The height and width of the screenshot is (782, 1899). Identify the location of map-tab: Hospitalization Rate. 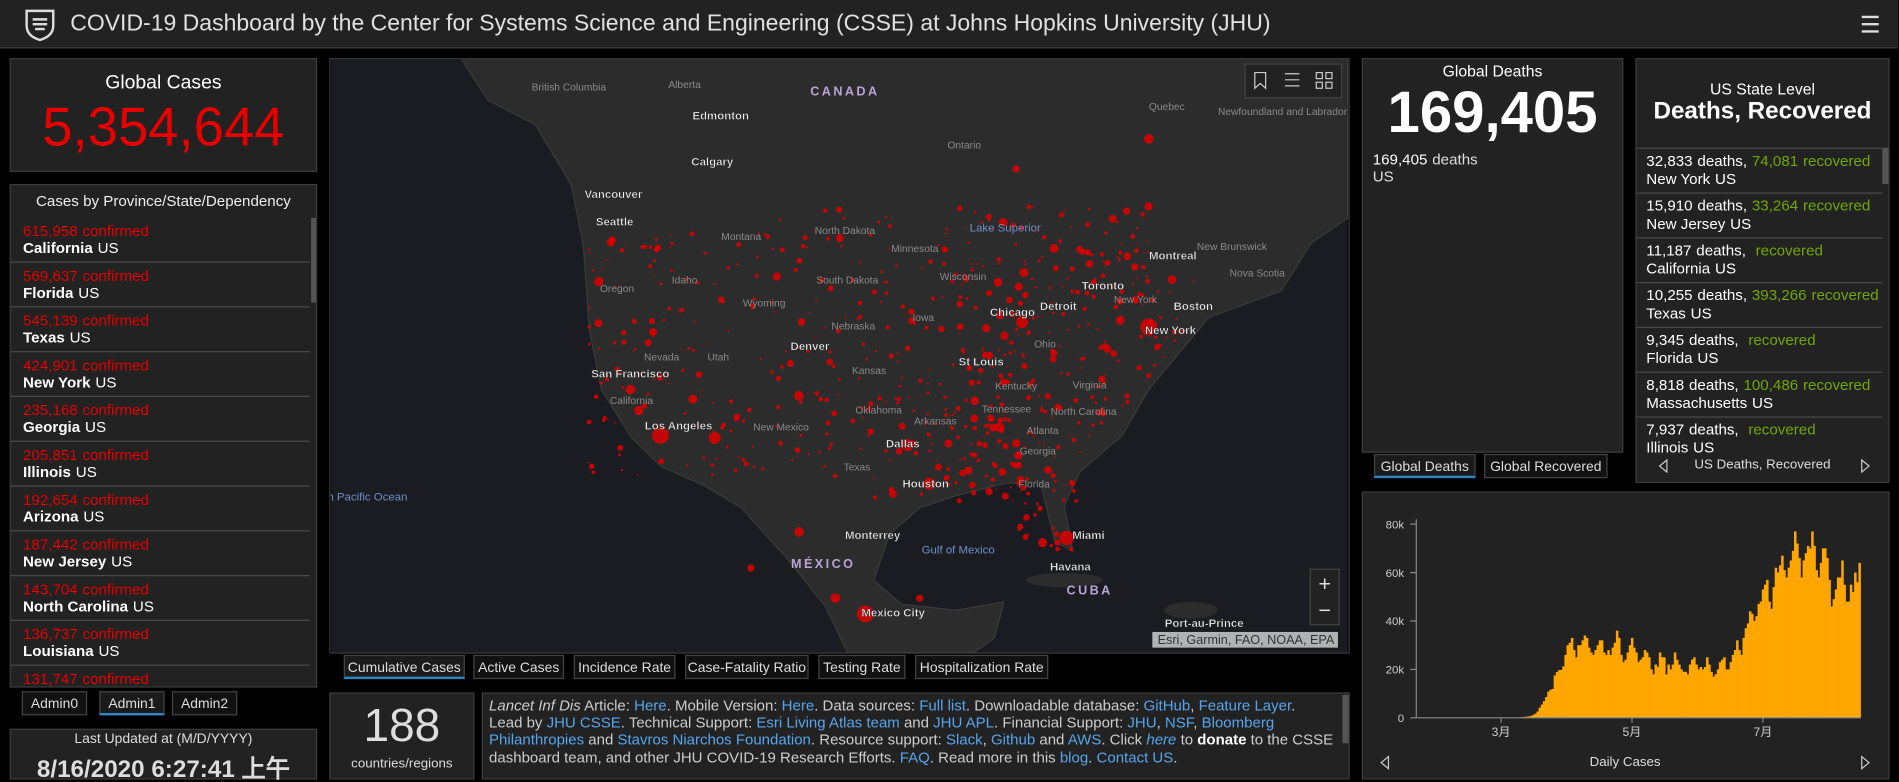
(982, 667).